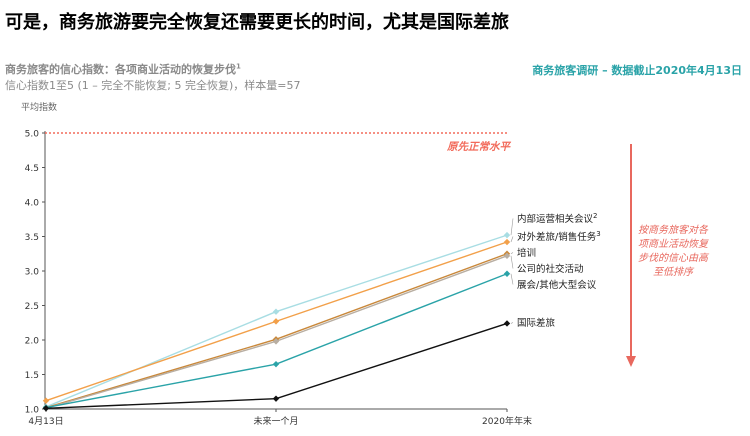  Describe the element at coordinates (631, 361) in the screenshot. I see `ranking-arrow-head` at that location.